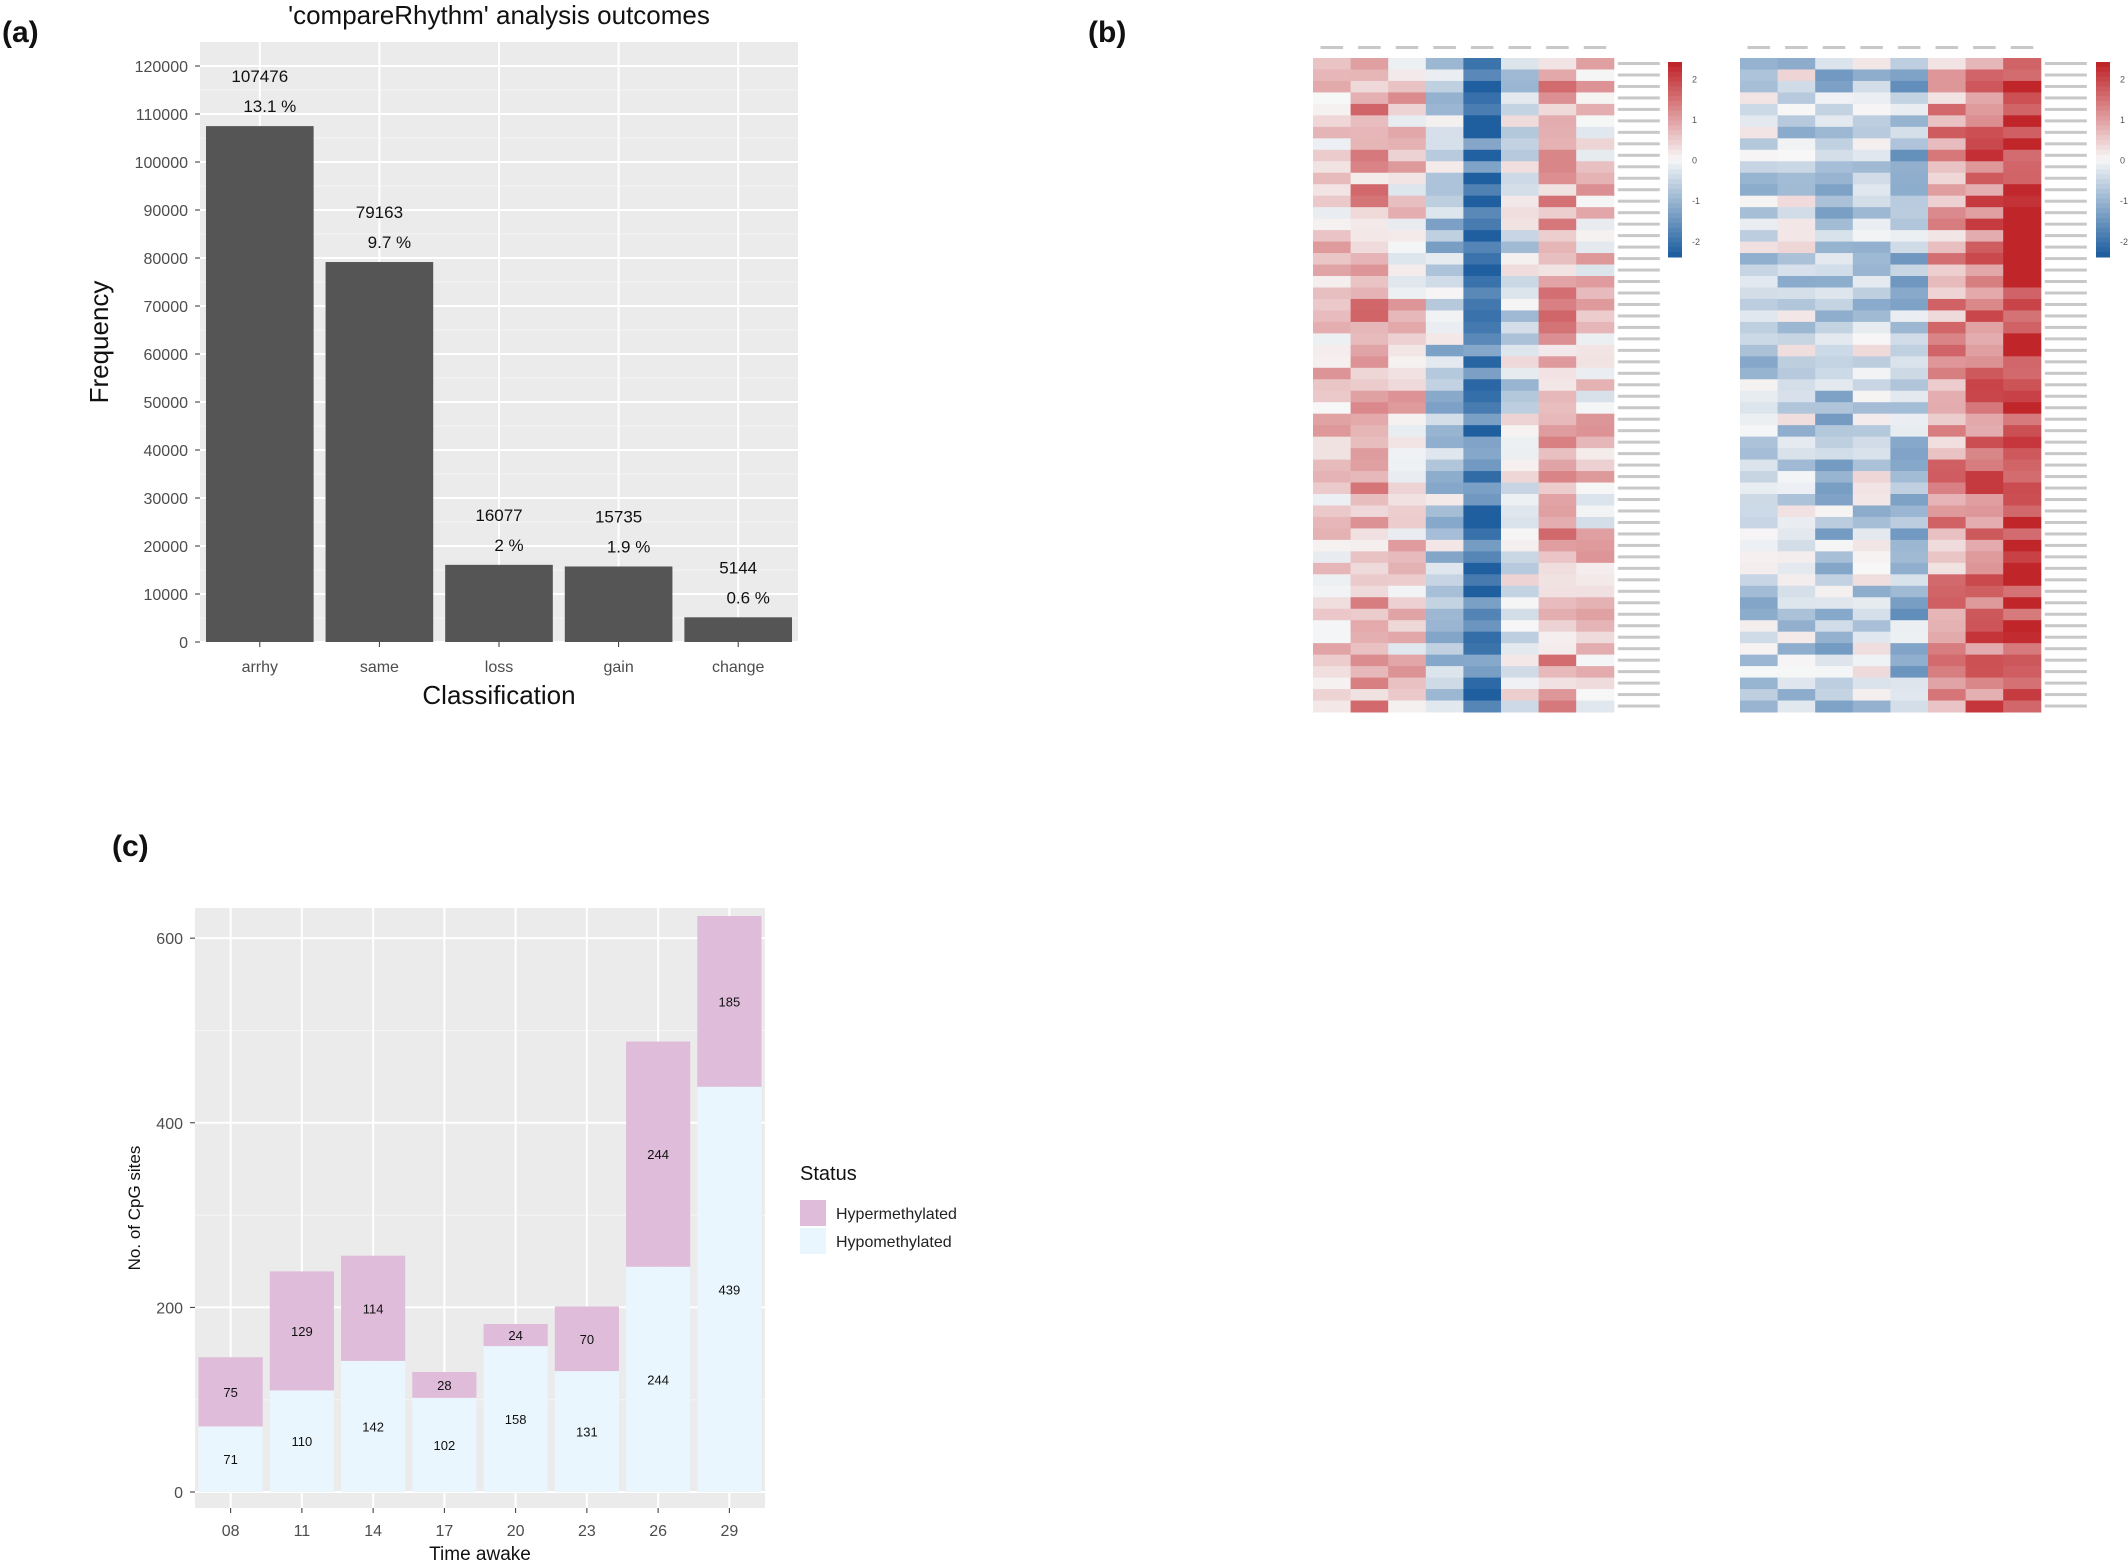  Describe the element at coordinates (259, 76) in the screenshot. I see `bar-value-label: 107476` at that location.